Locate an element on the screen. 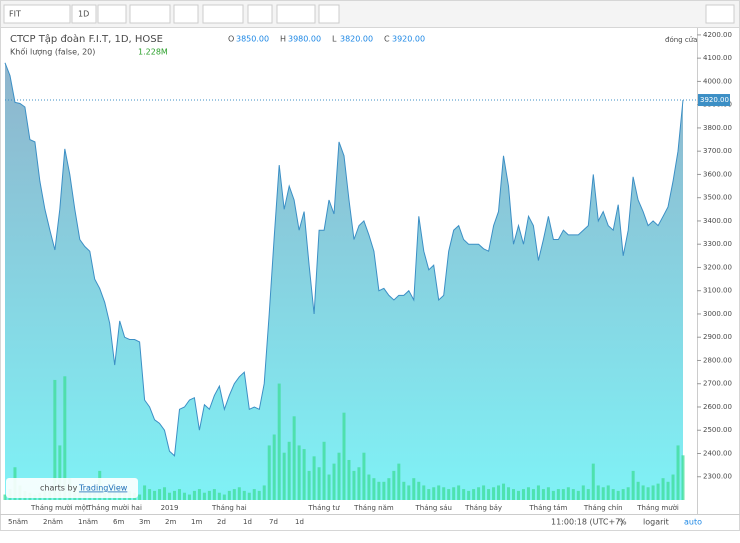  range-button: 2d is located at coordinates (221, 522).